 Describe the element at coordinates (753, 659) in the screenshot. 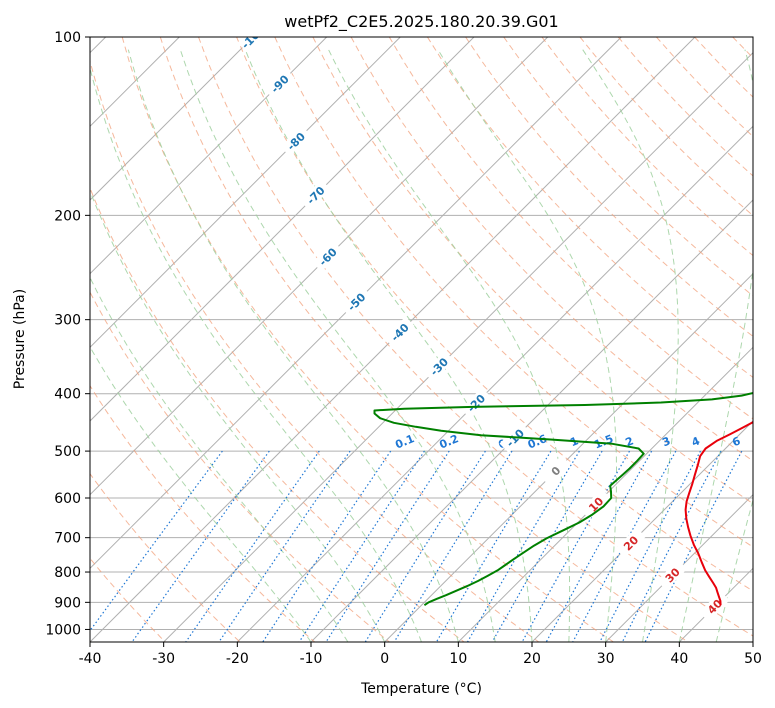

I see `x-tick-label: 50` at that location.